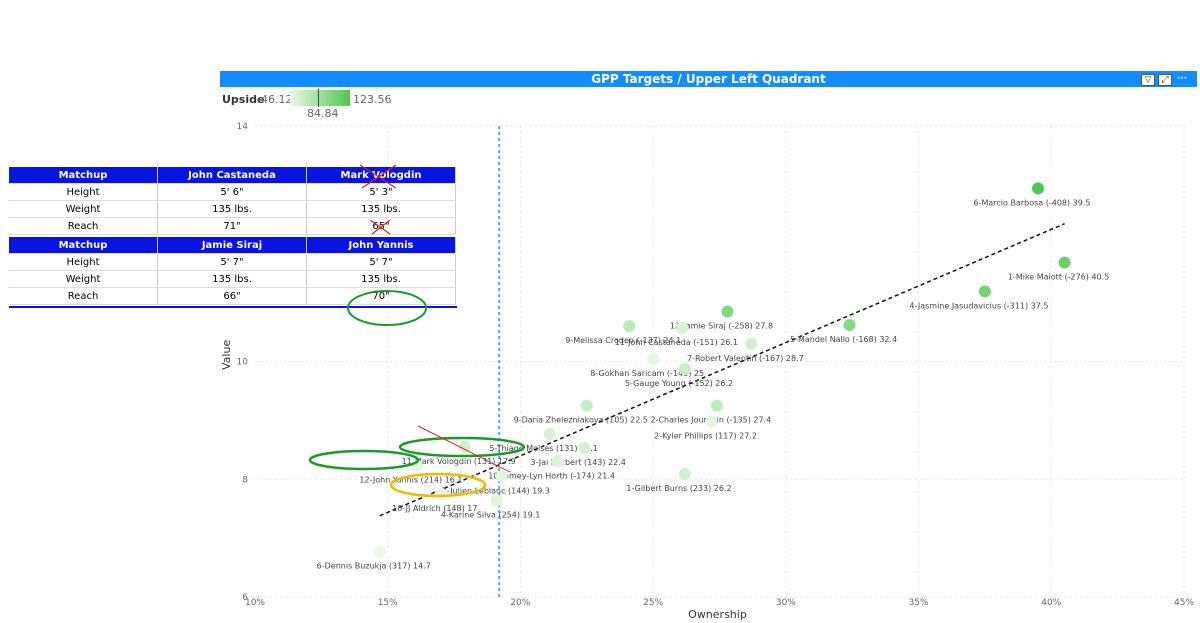 Image resolution: width=1200 pixels, height=623 pixels. I want to click on x-tick-label: 20%, so click(520, 603).